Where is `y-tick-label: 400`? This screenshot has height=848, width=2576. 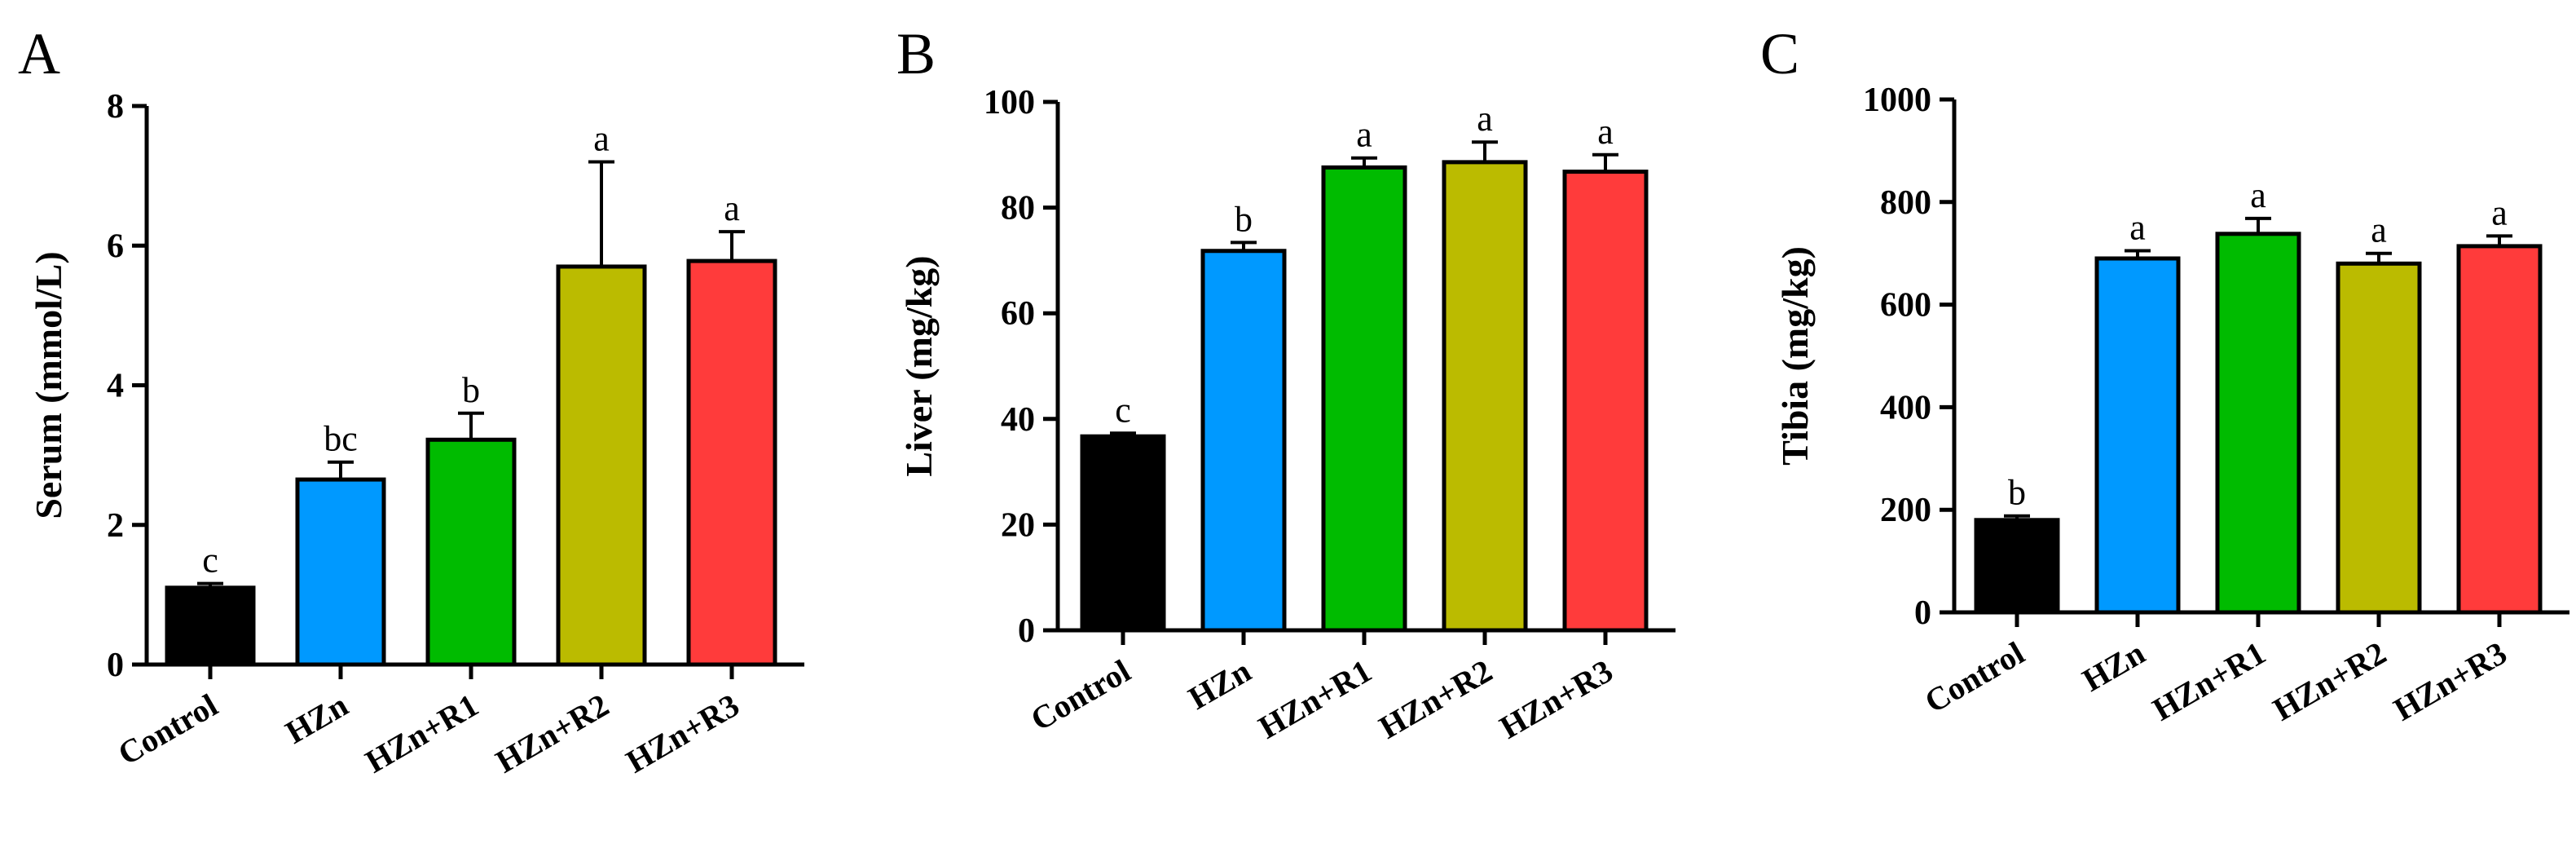 y-tick-label: 400 is located at coordinates (1906, 407).